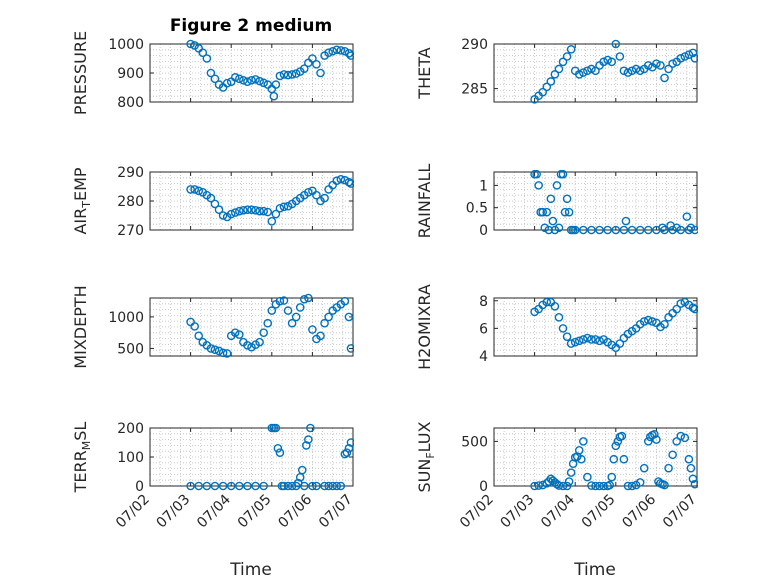 This screenshot has width=778, height=583. Describe the element at coordinates (518, 512) in the screenshot. I see `x-tick-label: 07/03` at that location.